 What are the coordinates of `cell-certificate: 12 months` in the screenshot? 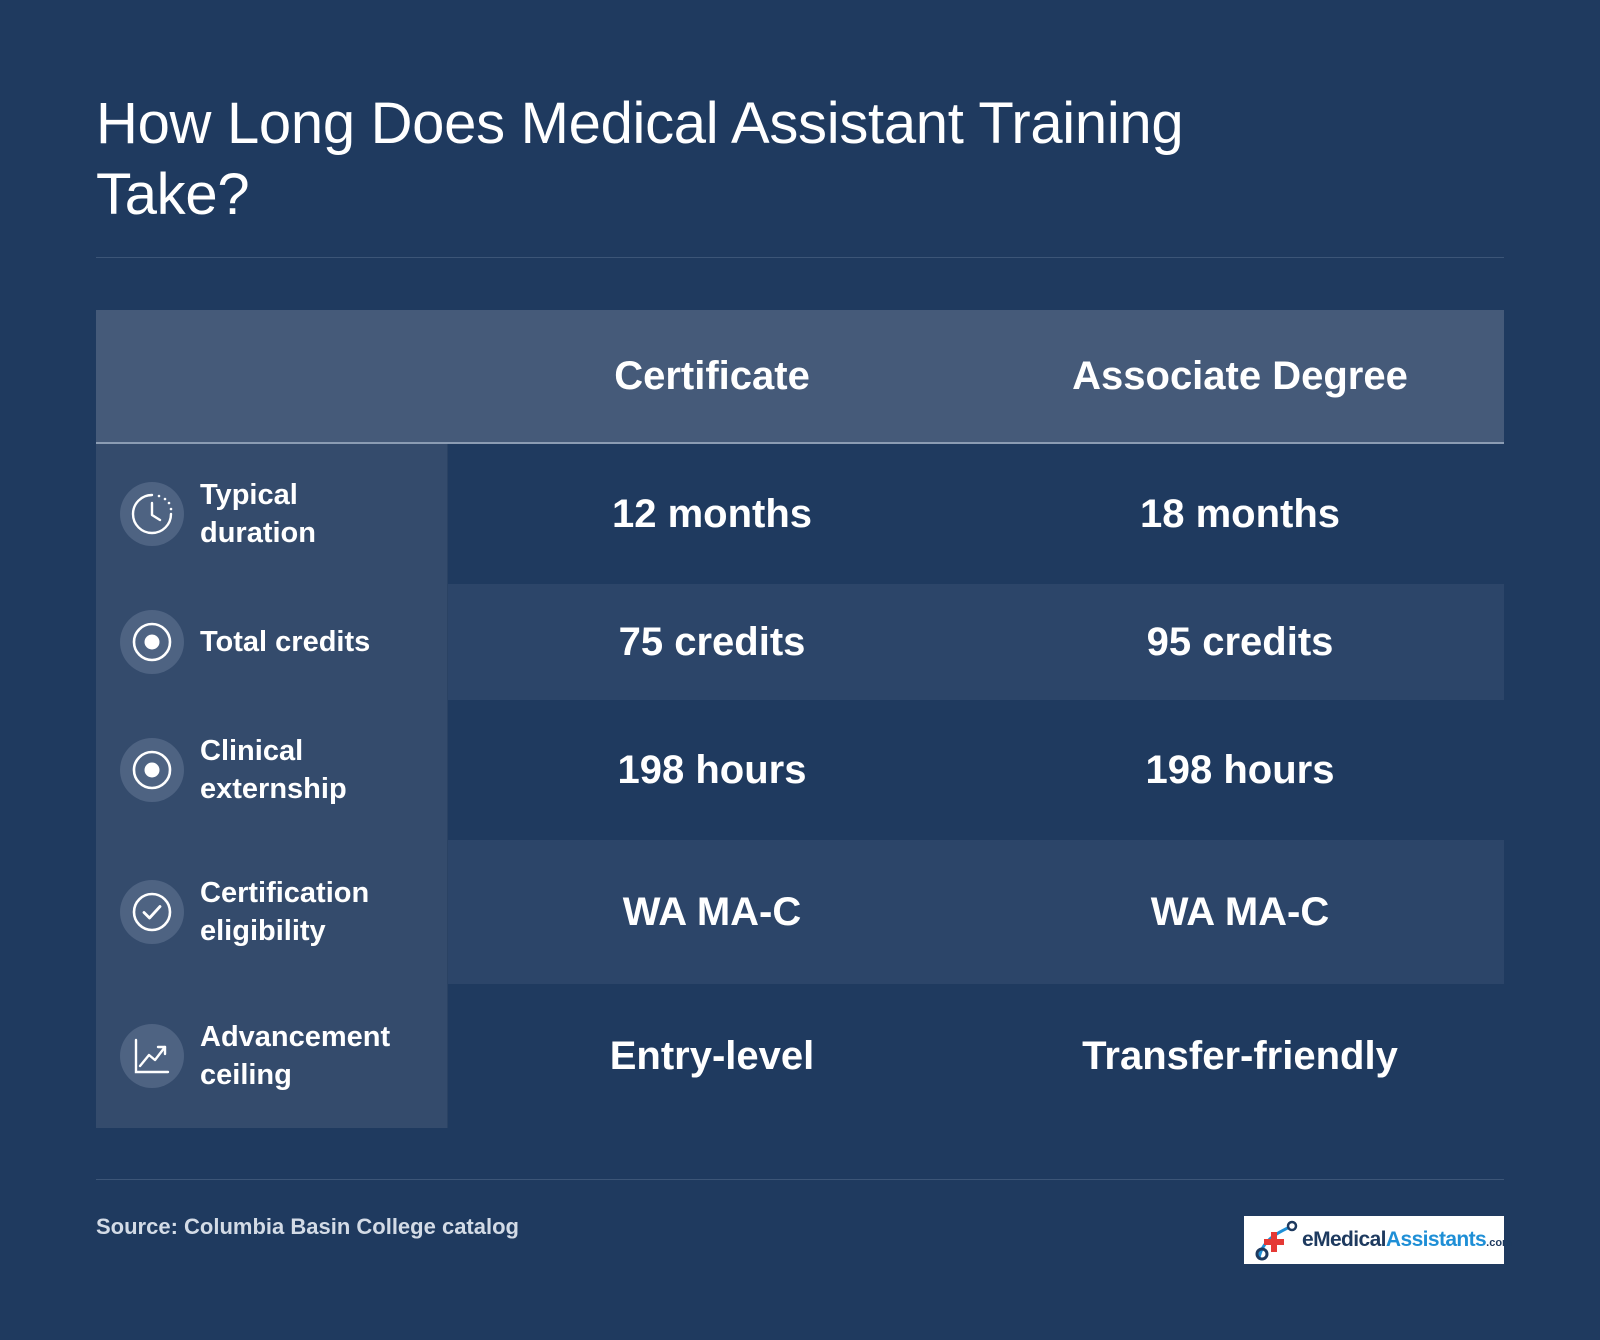 It's located at (712, 514).